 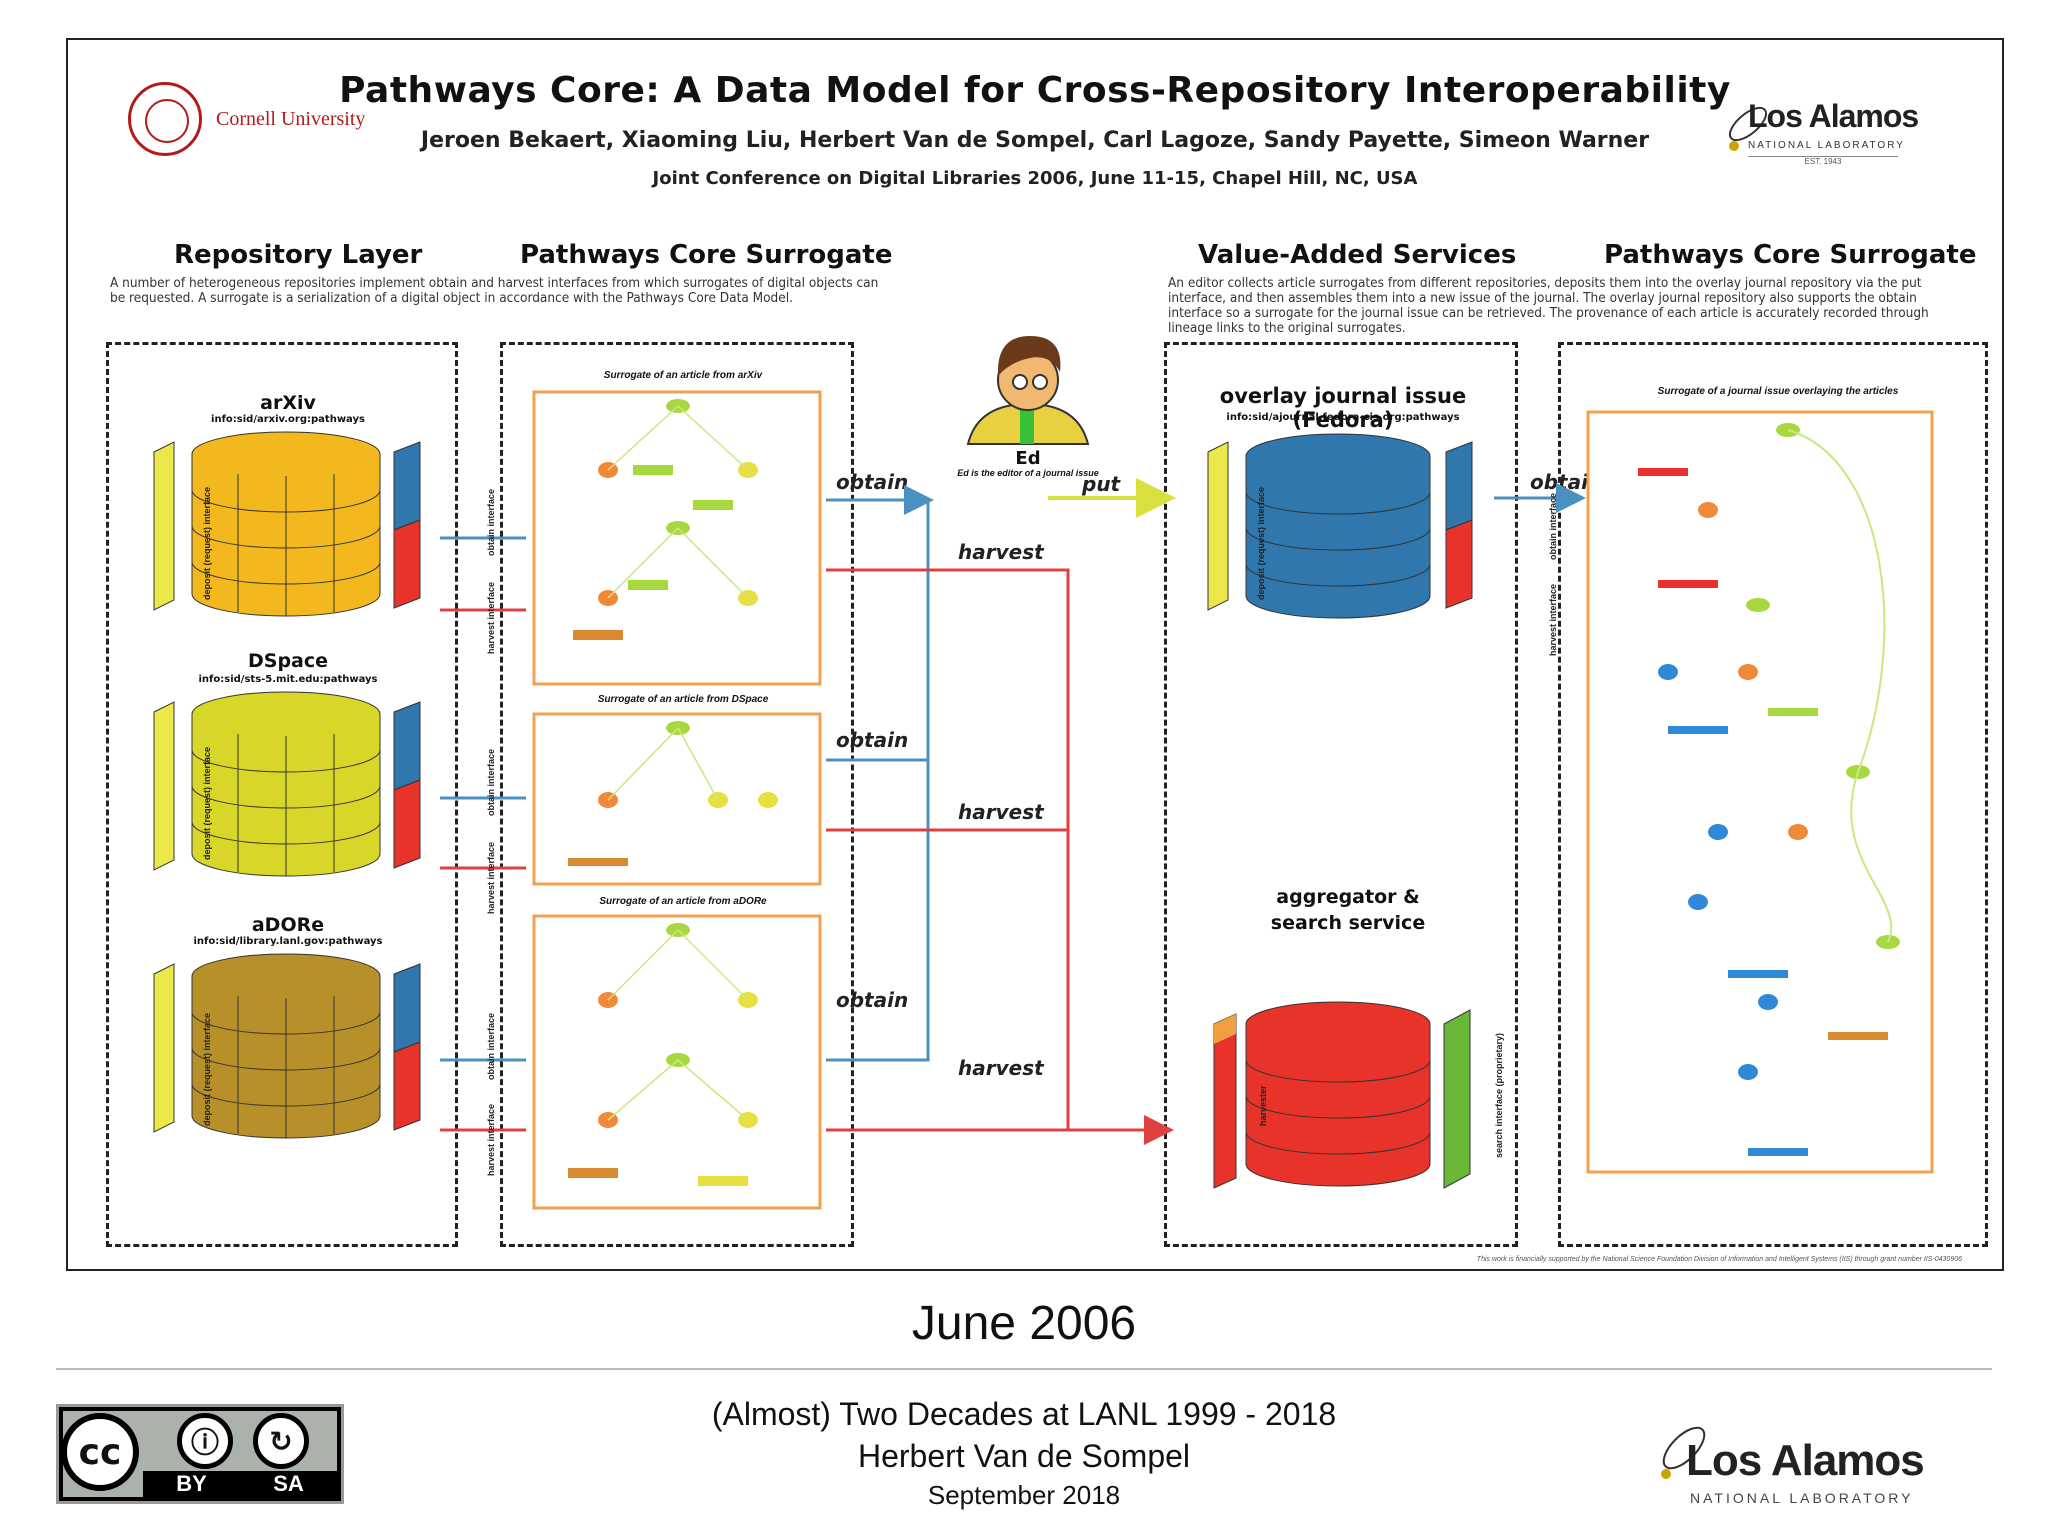 I want to click on surrogate-right-box, so click(x=1773, y=794).